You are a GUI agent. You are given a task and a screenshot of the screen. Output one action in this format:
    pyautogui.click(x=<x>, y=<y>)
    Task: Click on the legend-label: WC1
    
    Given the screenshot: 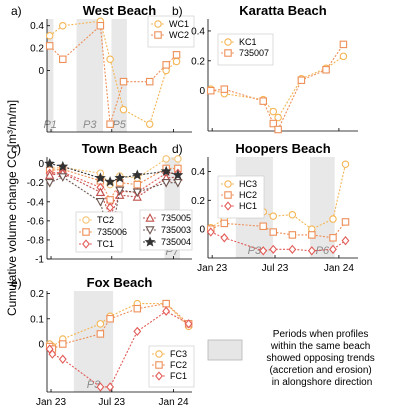 What is the action you would take?
    pyautogui.click(x=179, y=24)
    